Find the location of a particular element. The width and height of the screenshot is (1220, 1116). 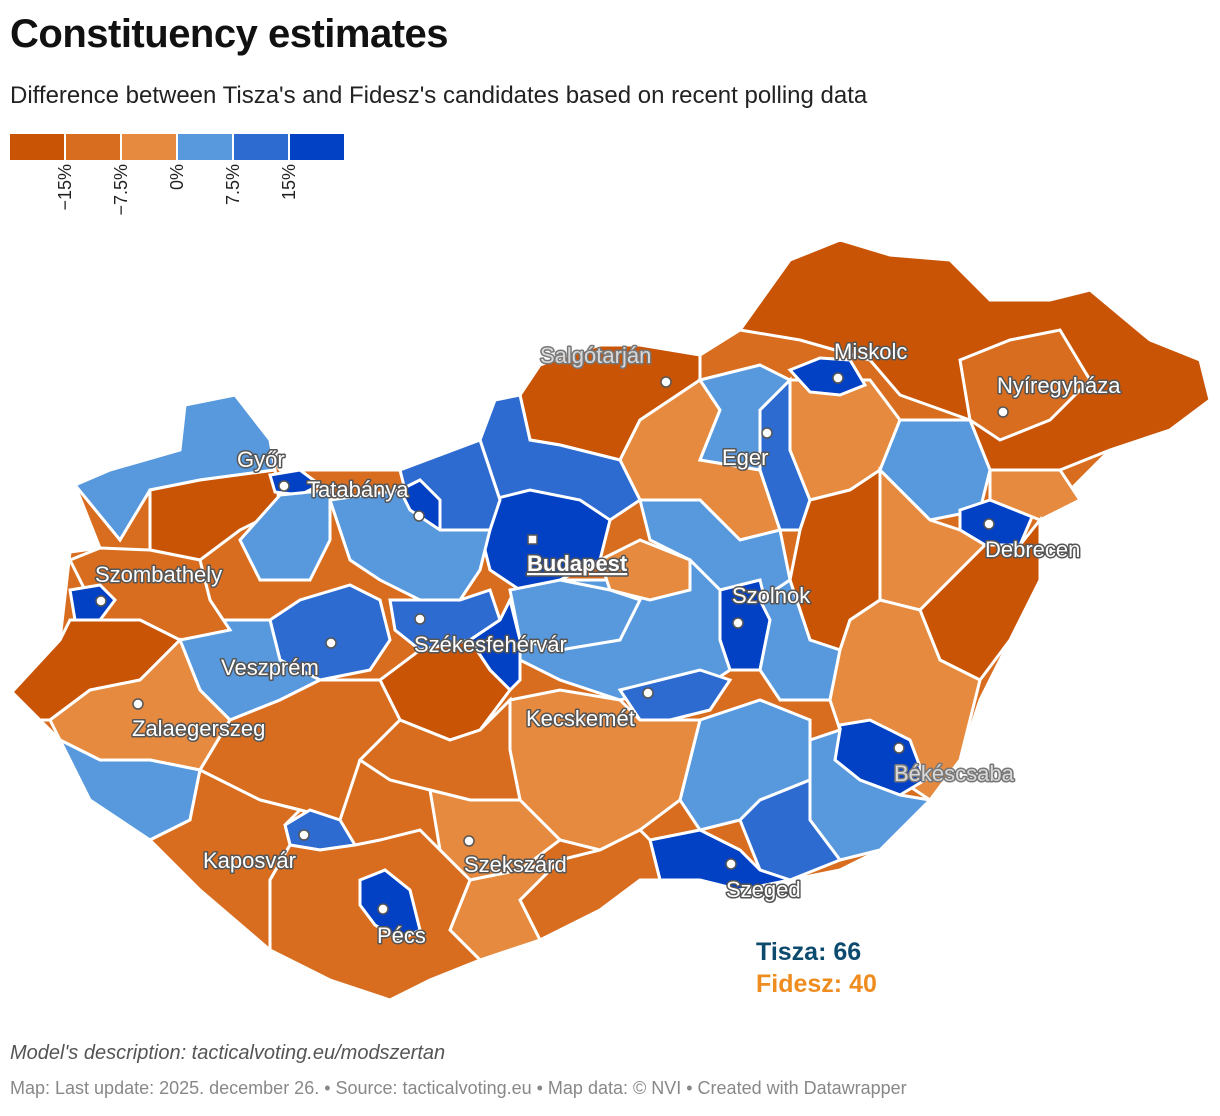

miskolc-label: Miskolc is located at coordinates (870, 351).